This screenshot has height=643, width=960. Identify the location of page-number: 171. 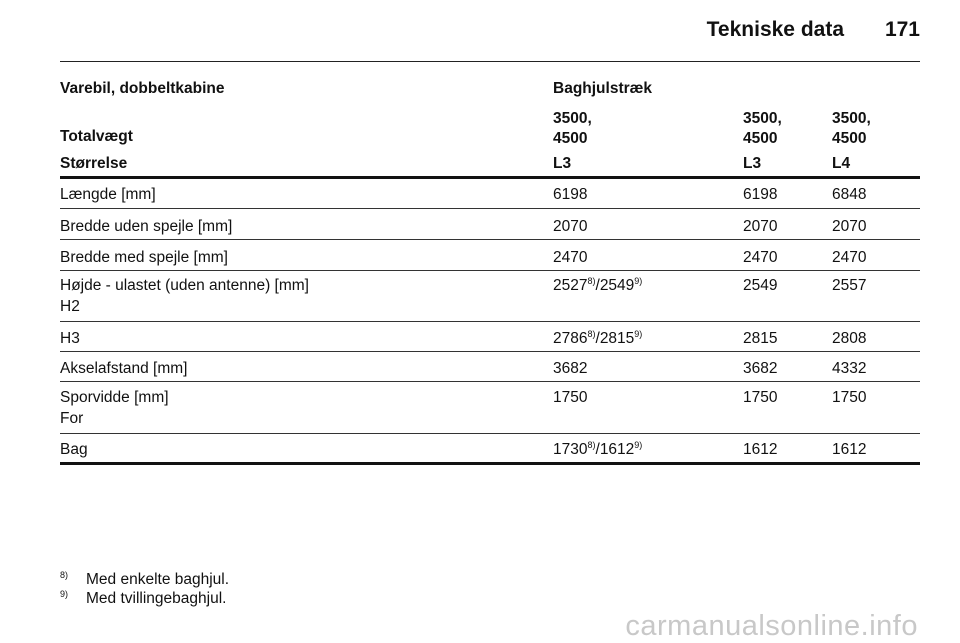
(902, 29).